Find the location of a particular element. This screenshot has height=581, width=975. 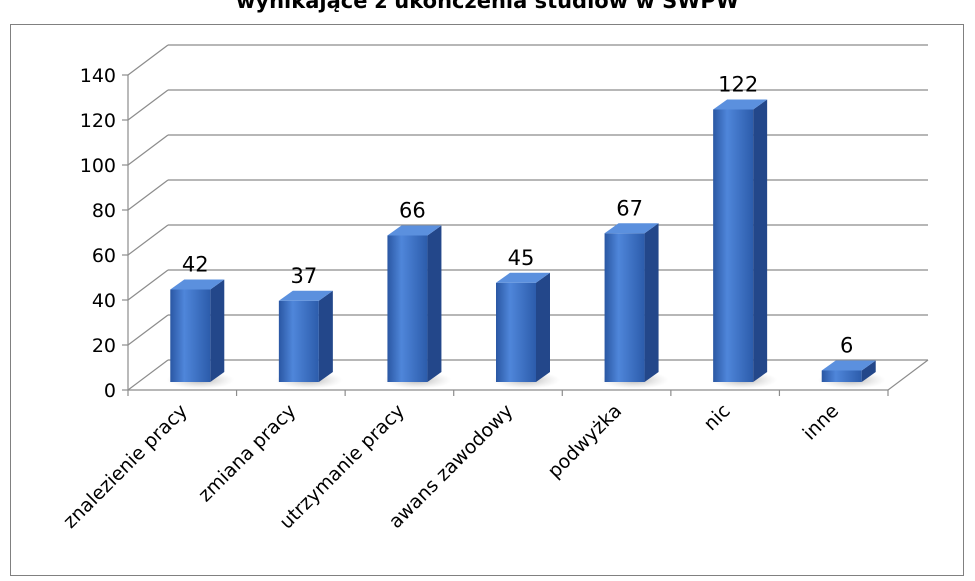

y-tick-label: 40 is located at coordinates (104, 301).